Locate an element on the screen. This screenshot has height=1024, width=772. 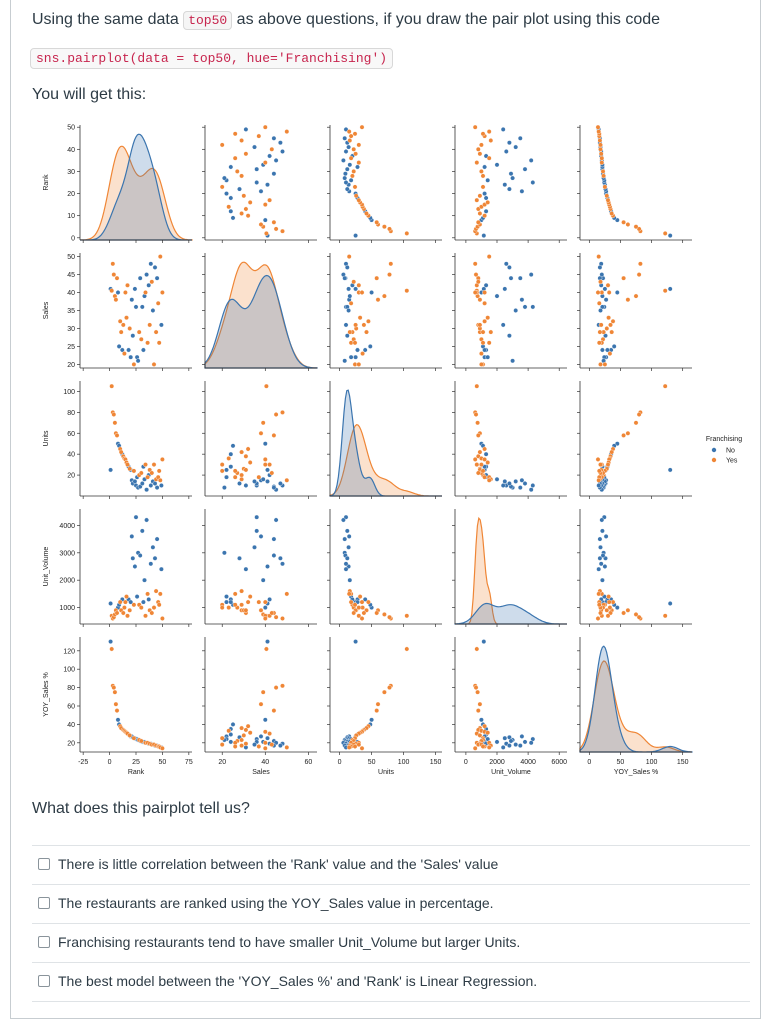
y-tick-label: 100 is located at coordinates (69, 670).